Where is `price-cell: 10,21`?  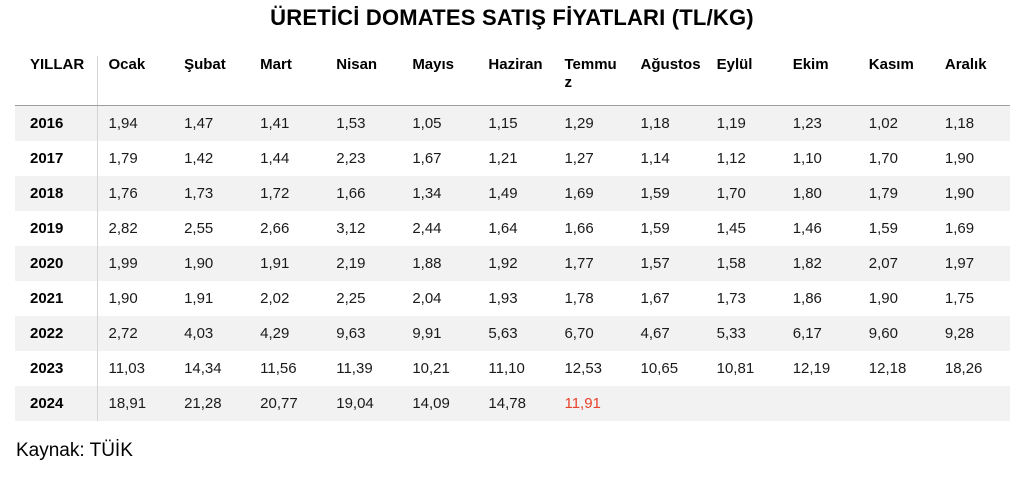 price-cell: 10,21 is located at coordinates (431, 368).